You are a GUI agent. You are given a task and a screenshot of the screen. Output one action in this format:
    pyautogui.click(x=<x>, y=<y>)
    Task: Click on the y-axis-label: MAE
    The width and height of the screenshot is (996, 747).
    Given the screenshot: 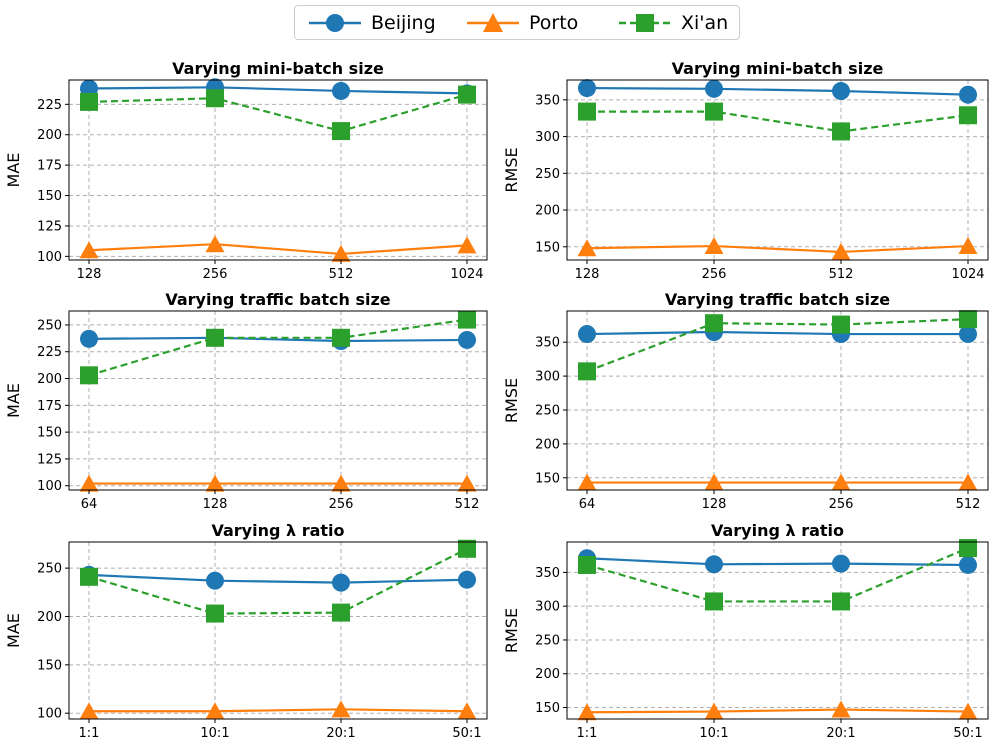 What is the action you would take?
    pyautogui.click(x=13, y=400)
    